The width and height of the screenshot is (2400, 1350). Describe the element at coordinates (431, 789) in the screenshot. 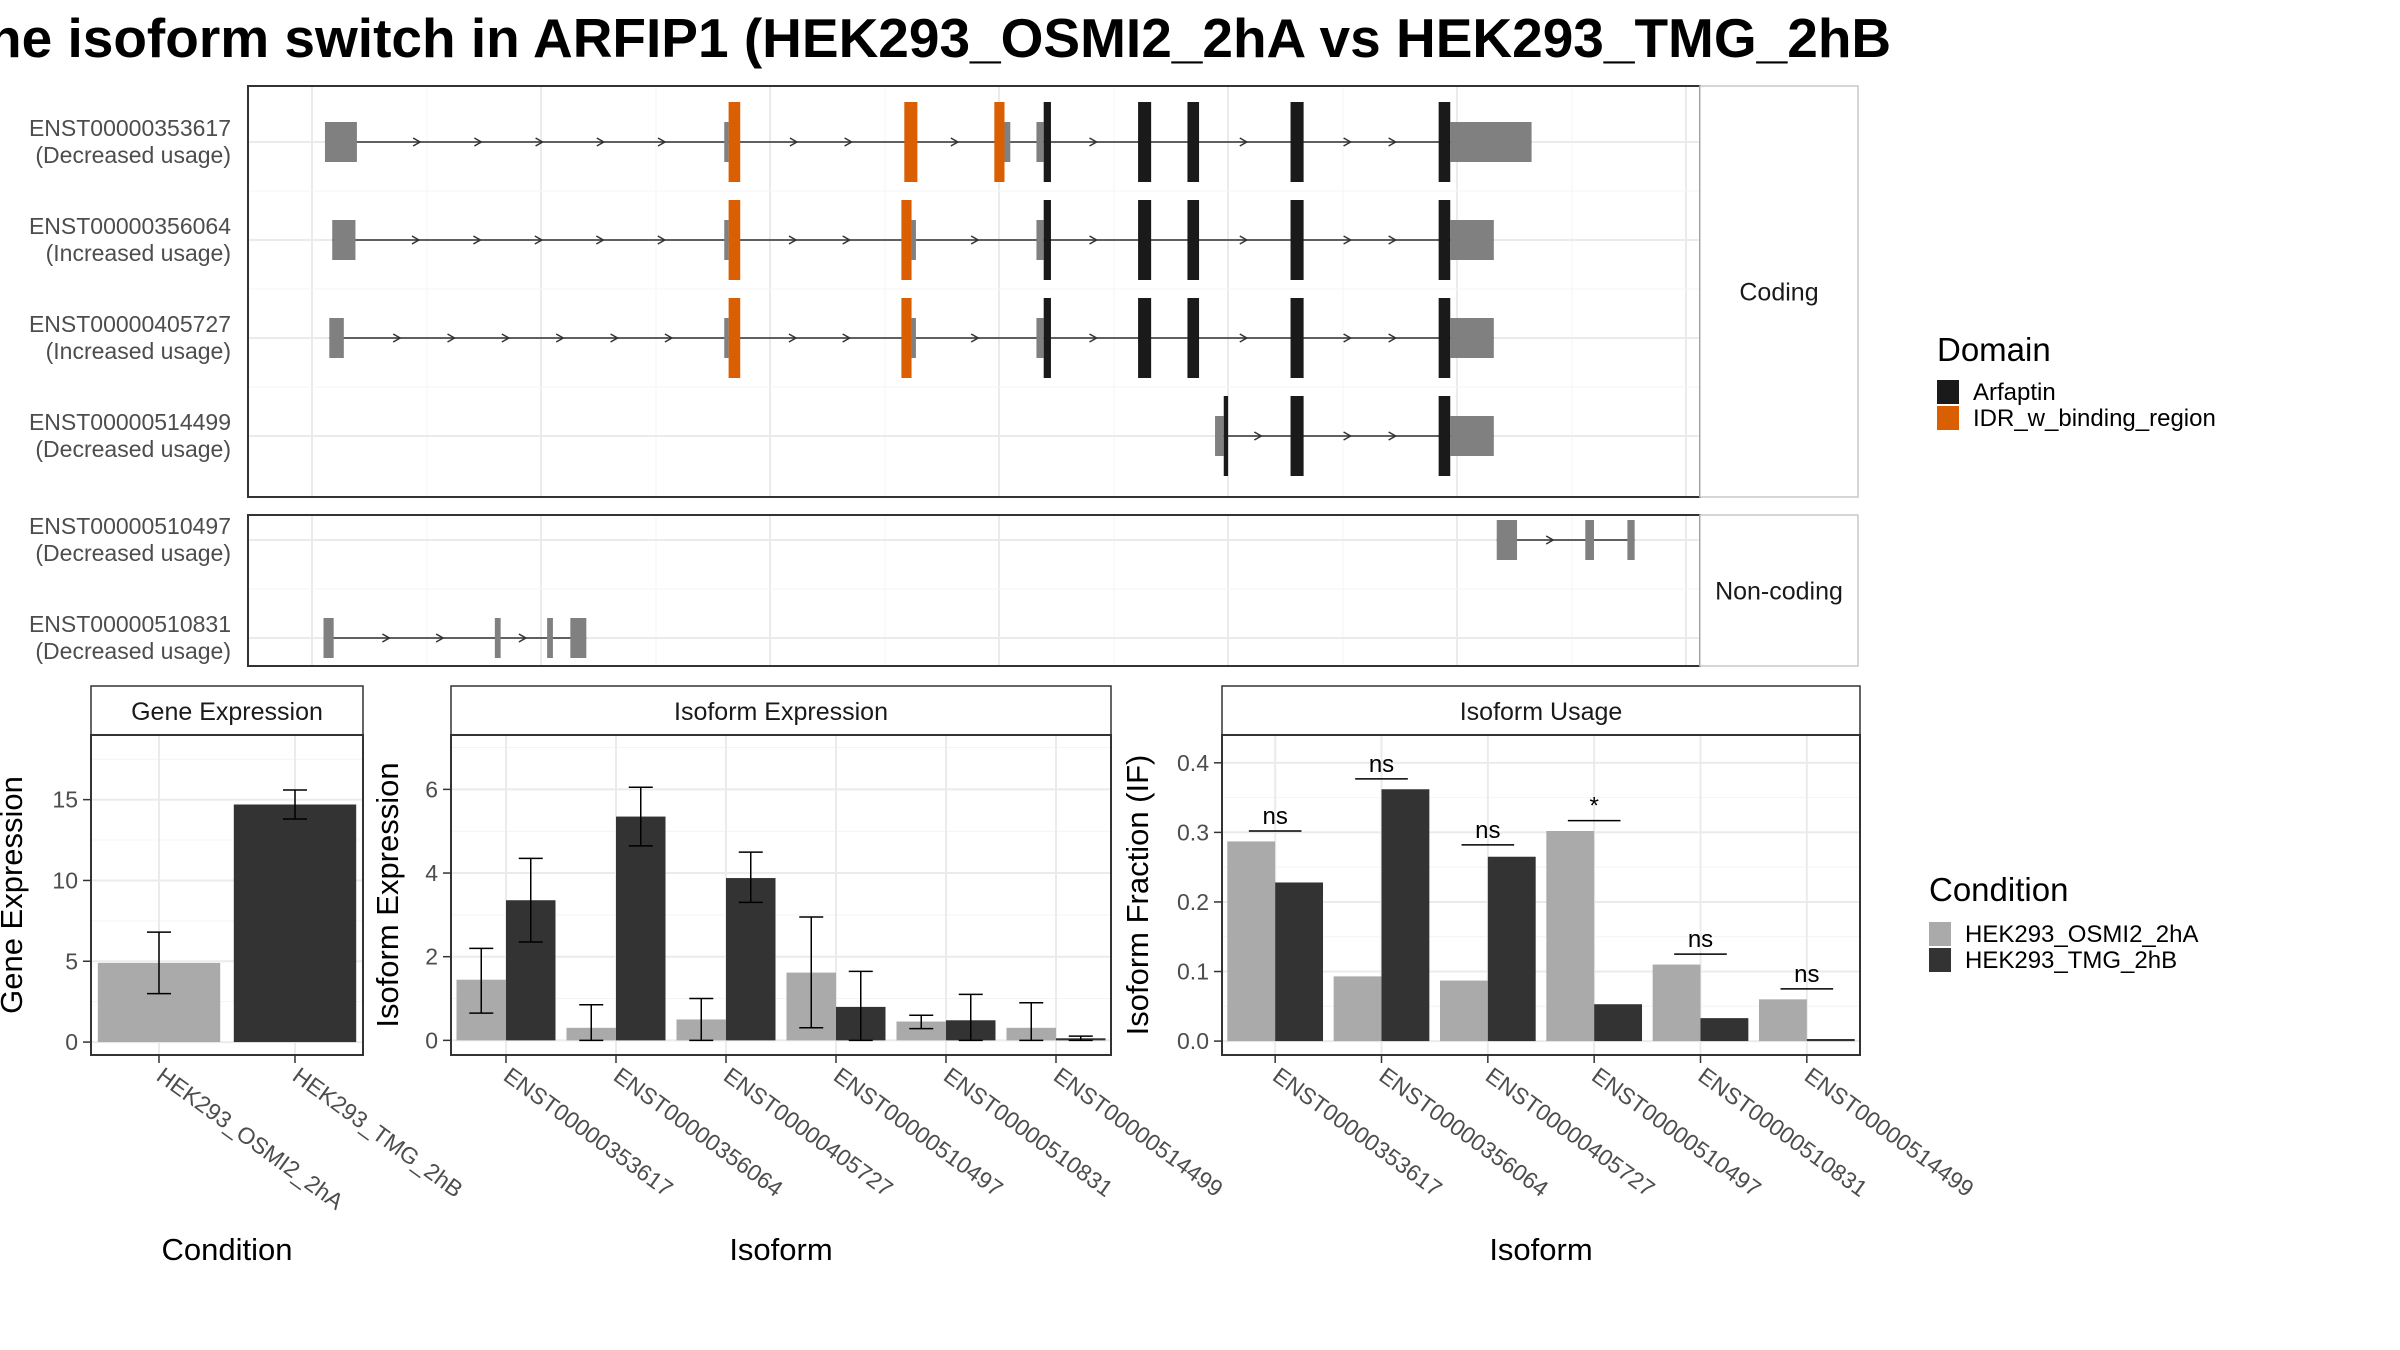

I see `y-tick-label: 6` at that location.